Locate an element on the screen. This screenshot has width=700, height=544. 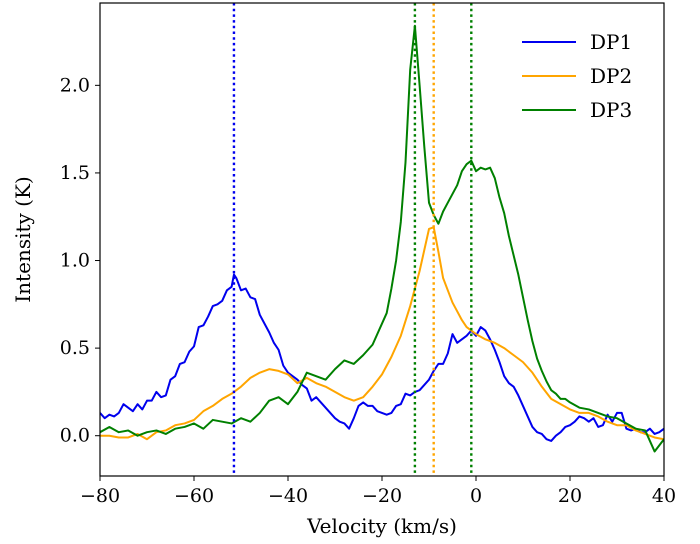
y-tick-label: 1.5 is located at coordinates (75, 173).